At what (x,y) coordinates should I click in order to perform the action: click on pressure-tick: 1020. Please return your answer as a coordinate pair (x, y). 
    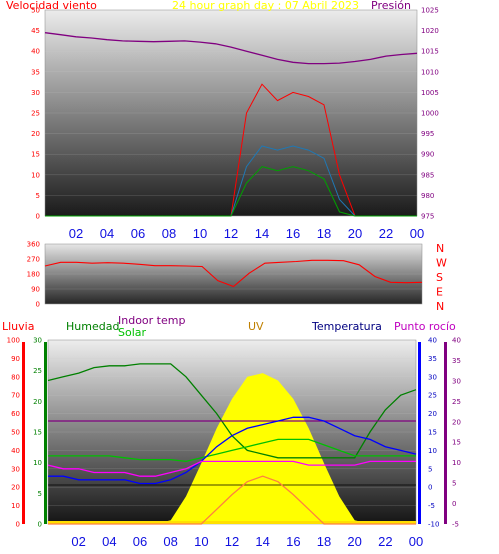
    Looking at the image, I should click on (430, 31).